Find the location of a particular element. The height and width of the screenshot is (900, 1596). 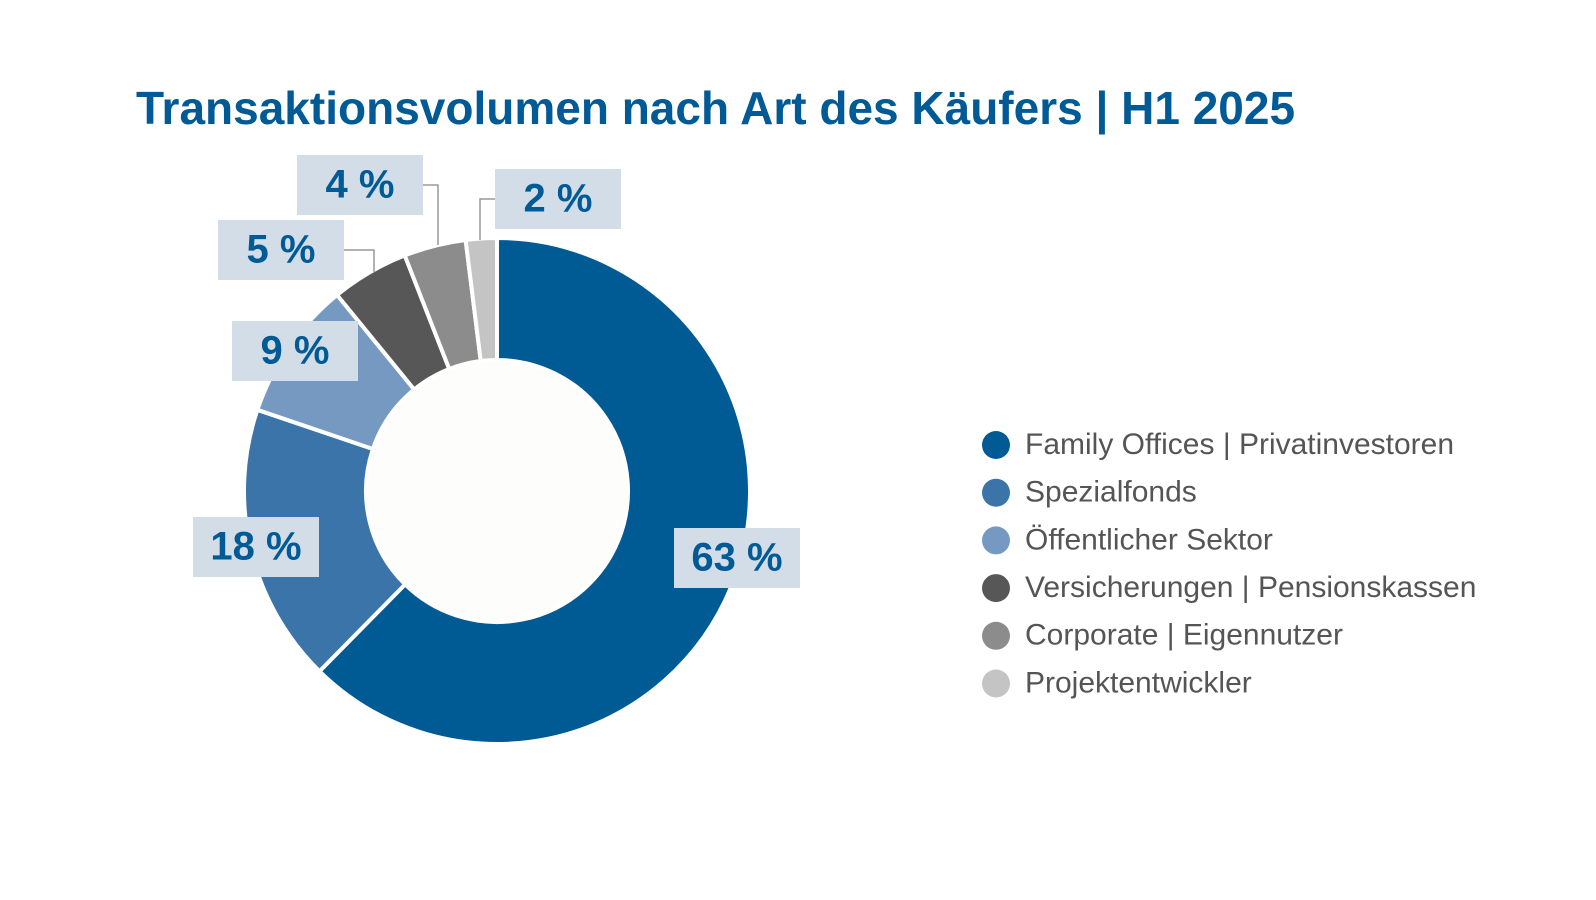

legend-label: Versicherungen | Pensionskassen is located at coordinates (1250, 587).